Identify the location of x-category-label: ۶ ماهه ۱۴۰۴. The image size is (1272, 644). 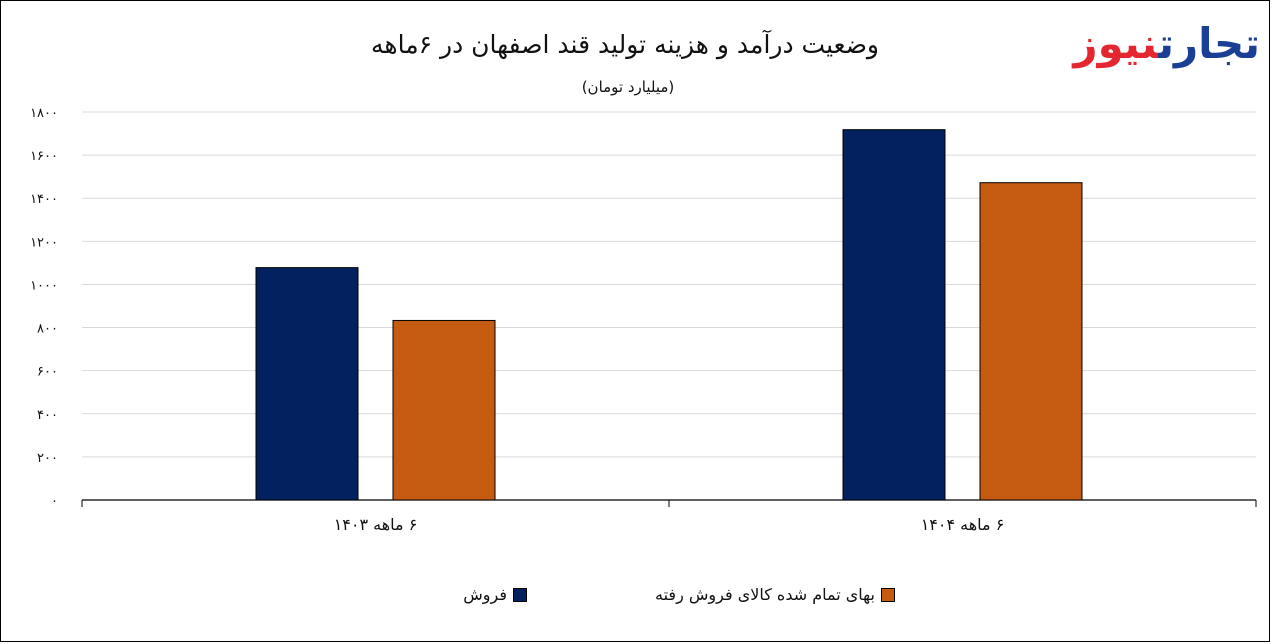
(963, 524).